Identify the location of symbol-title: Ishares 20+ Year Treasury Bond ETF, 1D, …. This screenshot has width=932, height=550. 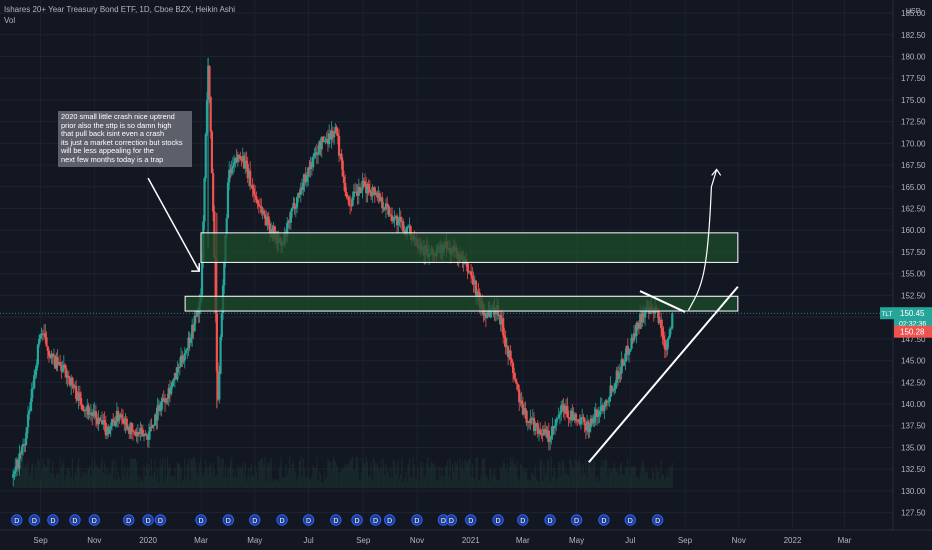
(120, 9).